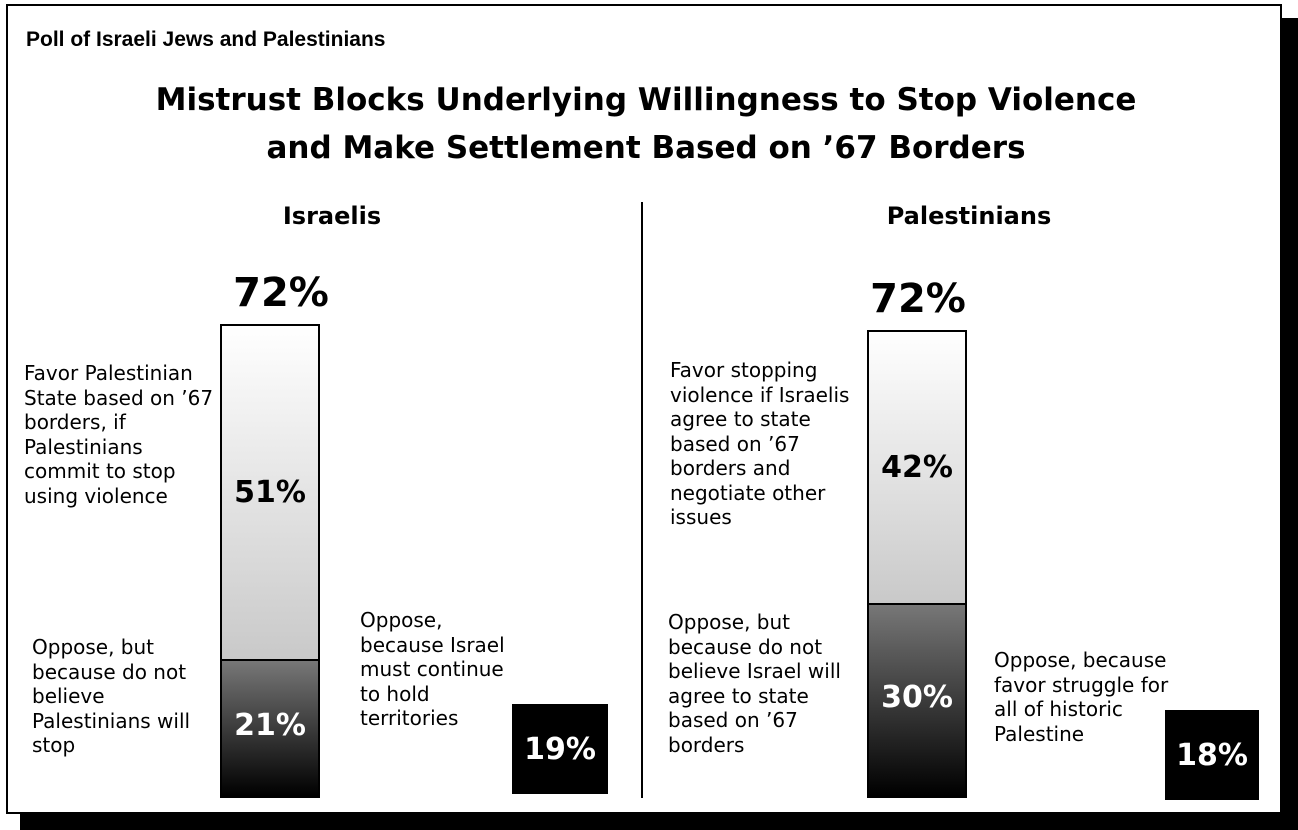 This screenshot has width=1298, height=830. I want to click on palestinians-panel-title: Palestinians, so click(969, 216).